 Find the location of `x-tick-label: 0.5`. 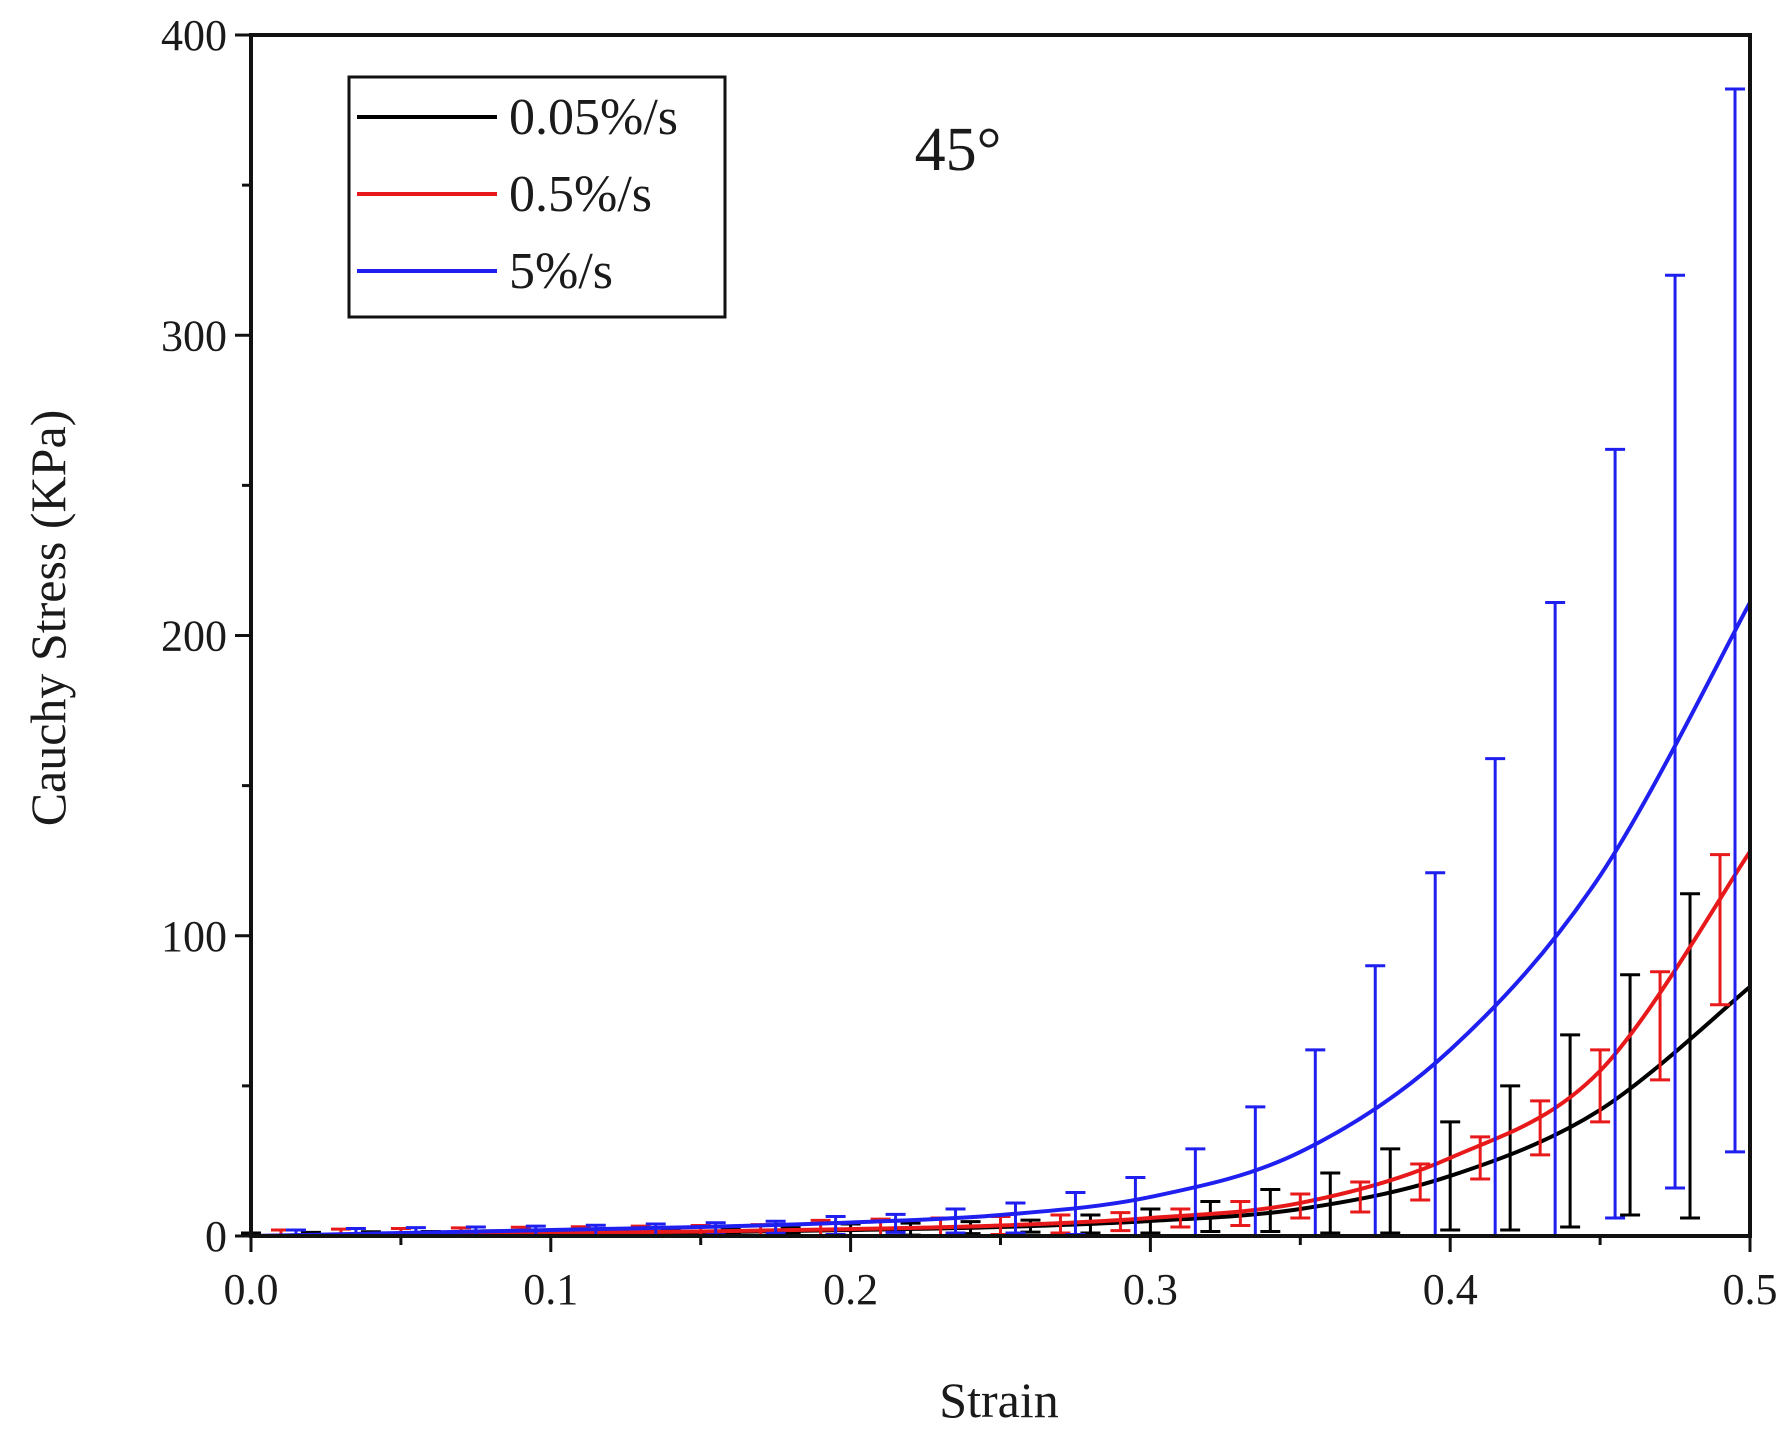

x-tick-label: 0.5 is located at coordinates (1750, 1289).